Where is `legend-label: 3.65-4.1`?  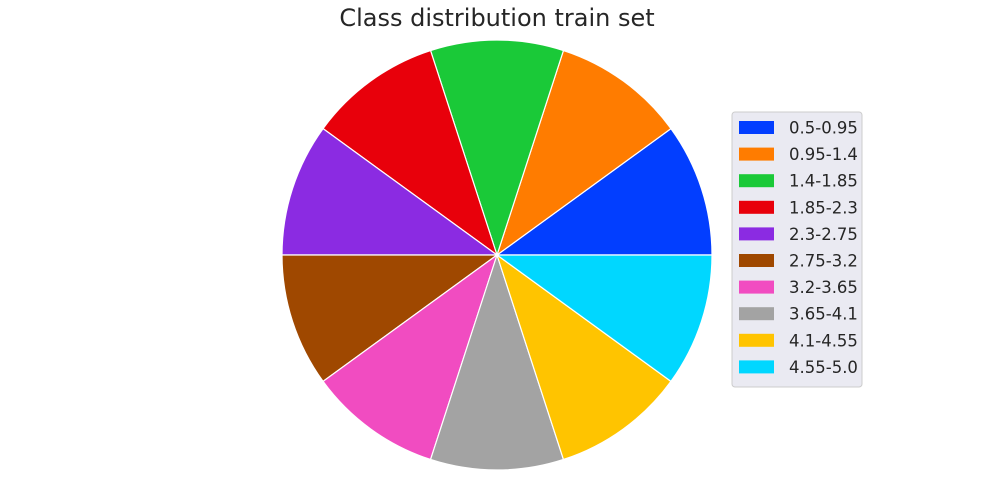 legend-label: 3.65-4.1 is located at coordinates (823, 314).